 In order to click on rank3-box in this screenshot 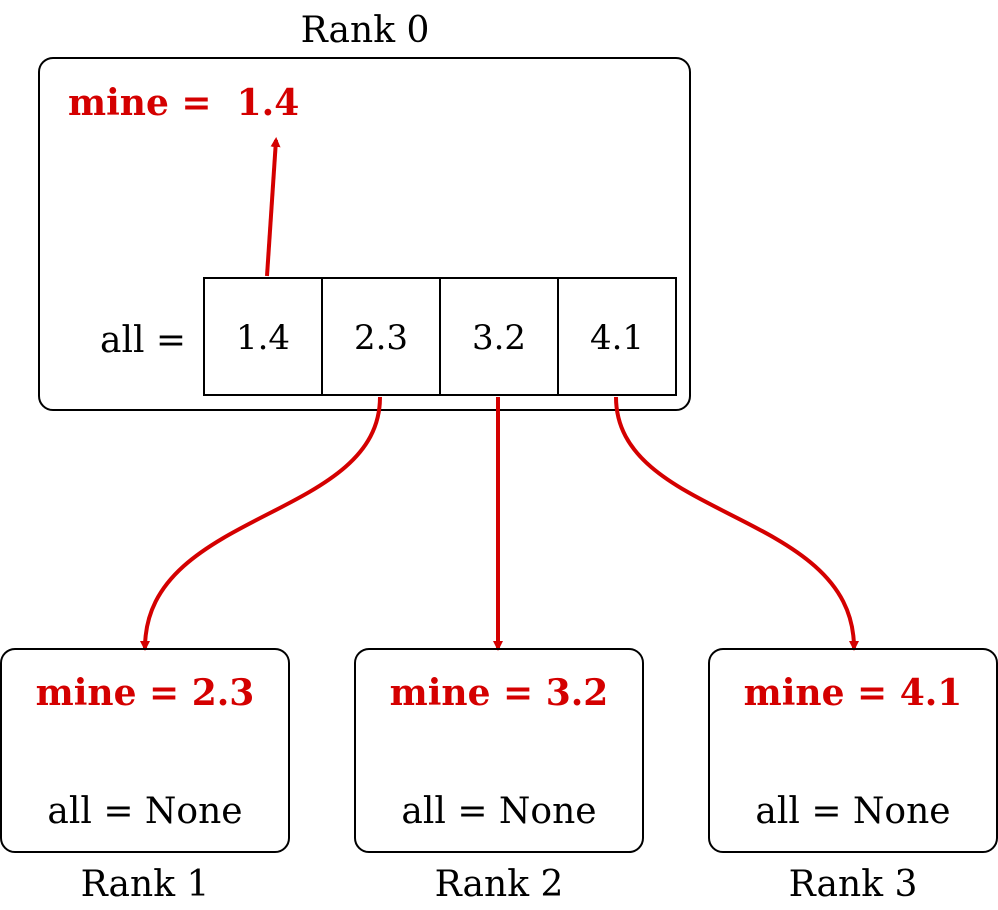, I will do `click(853, 750)`.